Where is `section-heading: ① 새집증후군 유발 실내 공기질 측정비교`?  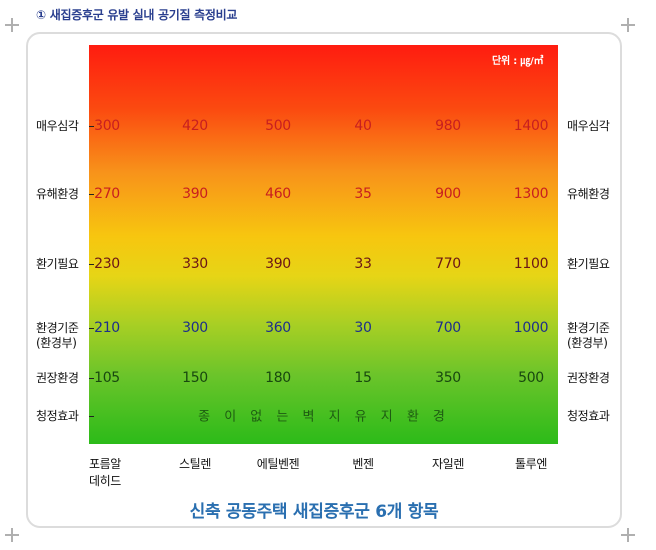 section-heading: ① 새집증후군 유발 실내 공기질 측정비교 is located at coordinates (137, 15).